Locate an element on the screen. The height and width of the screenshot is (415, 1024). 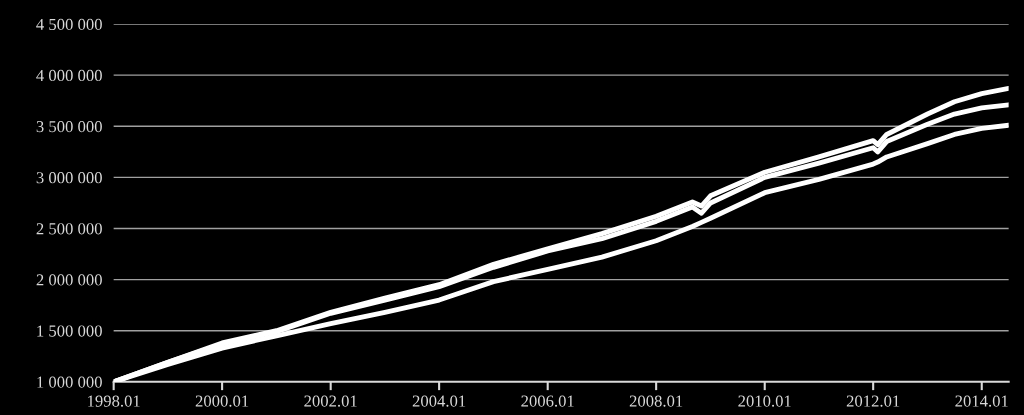
x-tick-label: 2006.01 is located at coordinates (547, 401).